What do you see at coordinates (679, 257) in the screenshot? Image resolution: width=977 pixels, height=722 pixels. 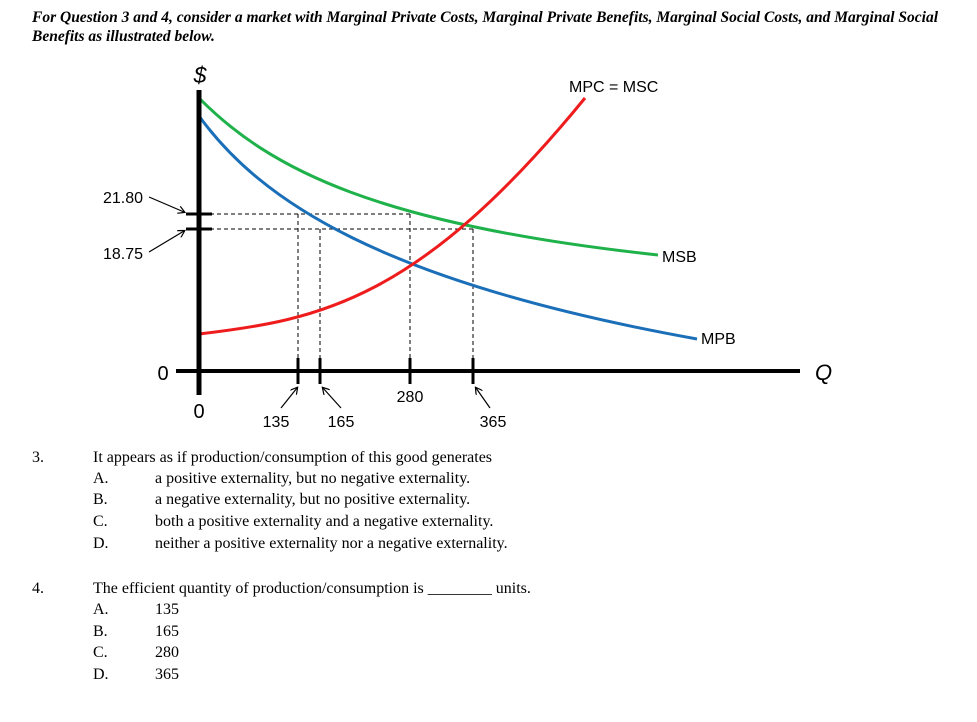 I see `msb-curve-label: MSB` at bounding box center [679, 257].